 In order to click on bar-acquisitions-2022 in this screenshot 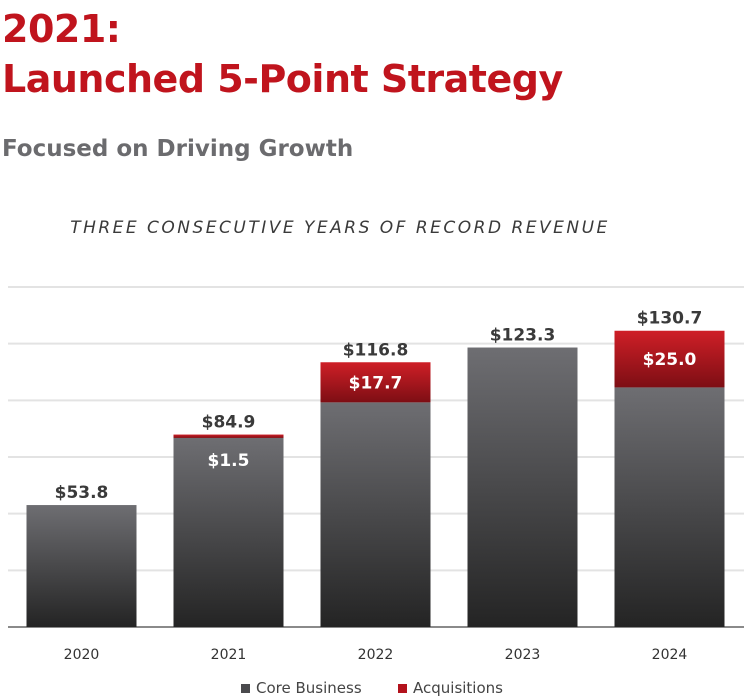, I will do `click(375, 382)`.